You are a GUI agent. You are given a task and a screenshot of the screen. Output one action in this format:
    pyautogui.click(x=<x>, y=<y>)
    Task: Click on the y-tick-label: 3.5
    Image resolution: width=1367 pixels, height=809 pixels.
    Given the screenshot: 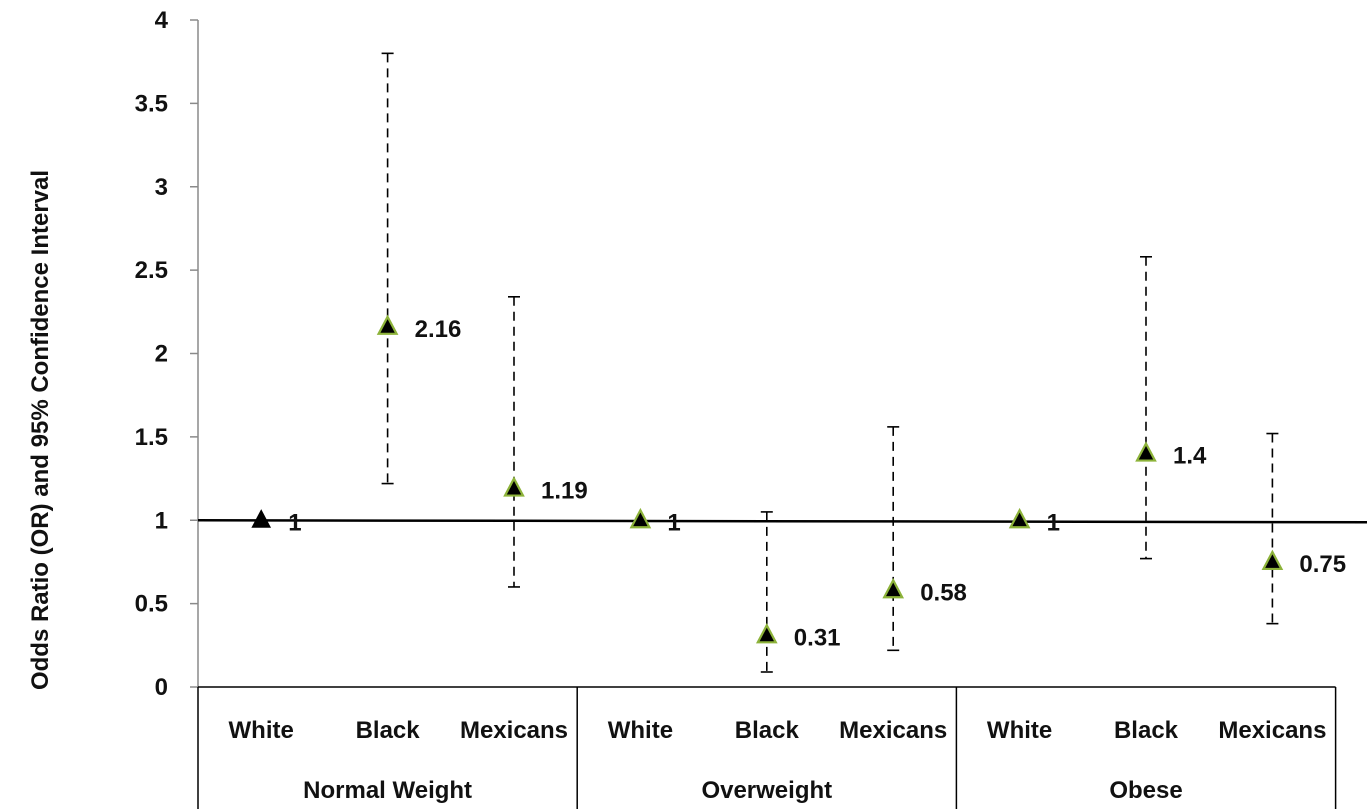 What is the action you would take?
    pyautogui.click(x=151, y=103)
    